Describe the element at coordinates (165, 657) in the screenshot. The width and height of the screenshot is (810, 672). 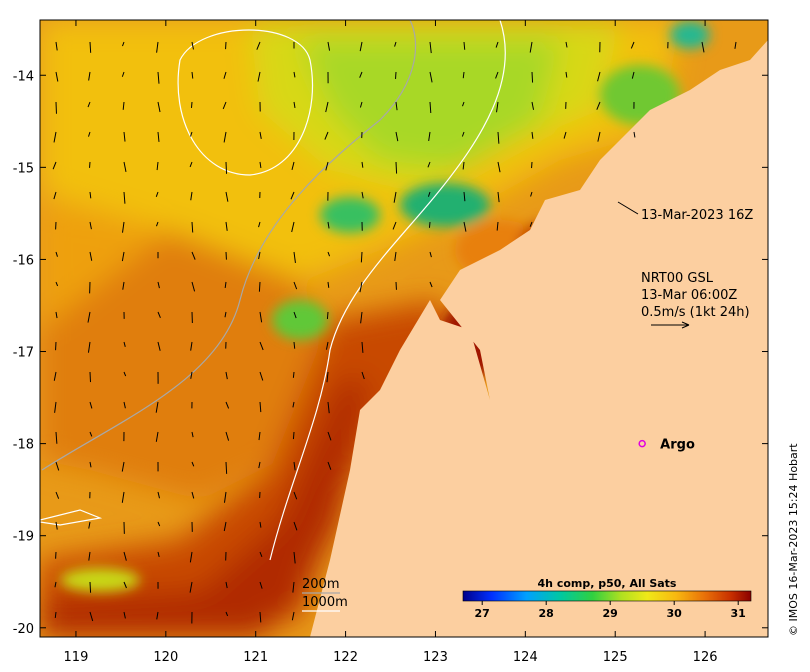
I see `x-tick-label: 120` at that location.